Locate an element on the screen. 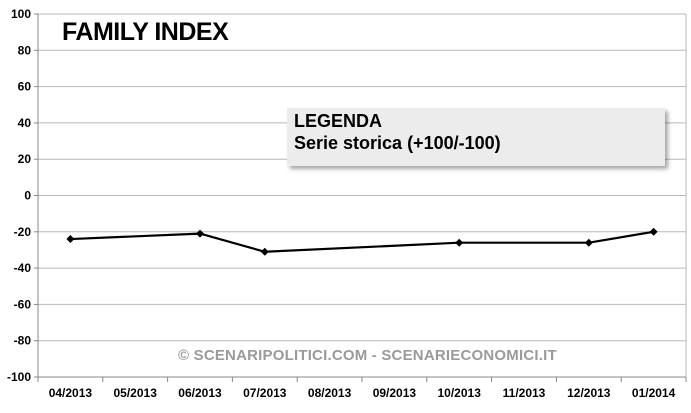  x-tick-label-6: 10/2013 is located at coordinates (460, 393).